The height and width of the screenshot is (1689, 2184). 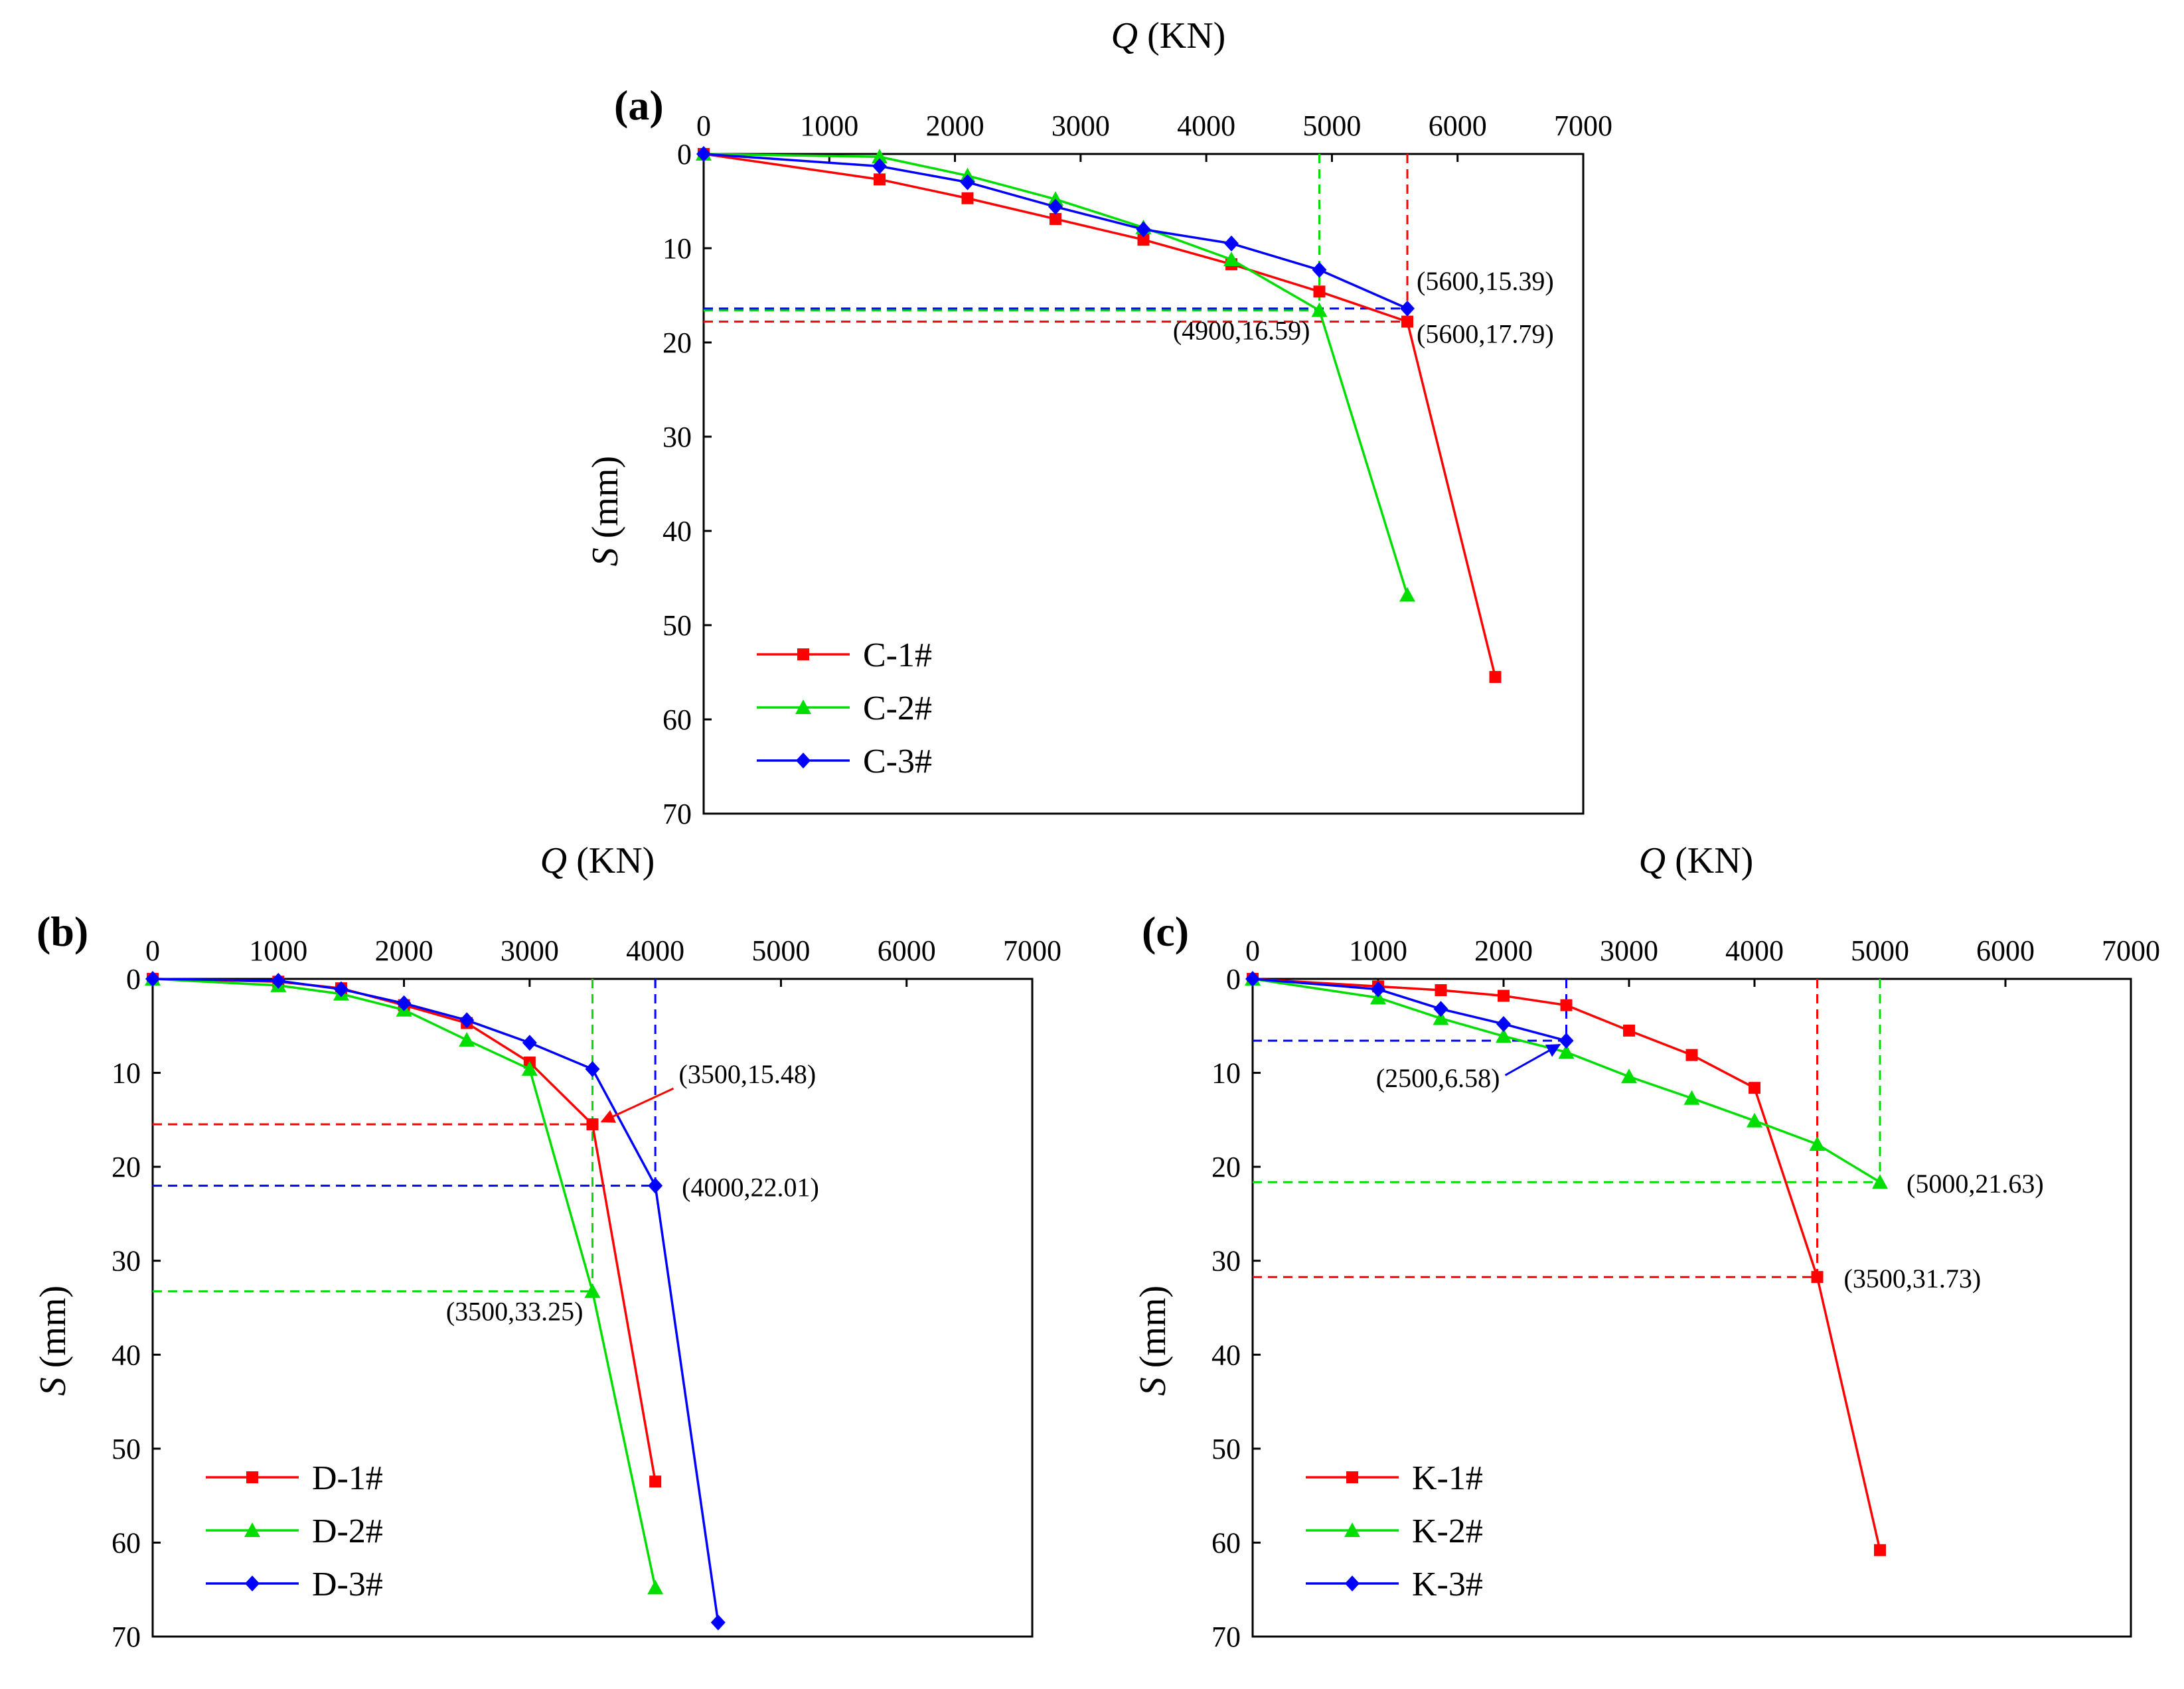 I want to click on annotation-label: (2500,6.58), so click(x=1438, y=1078).